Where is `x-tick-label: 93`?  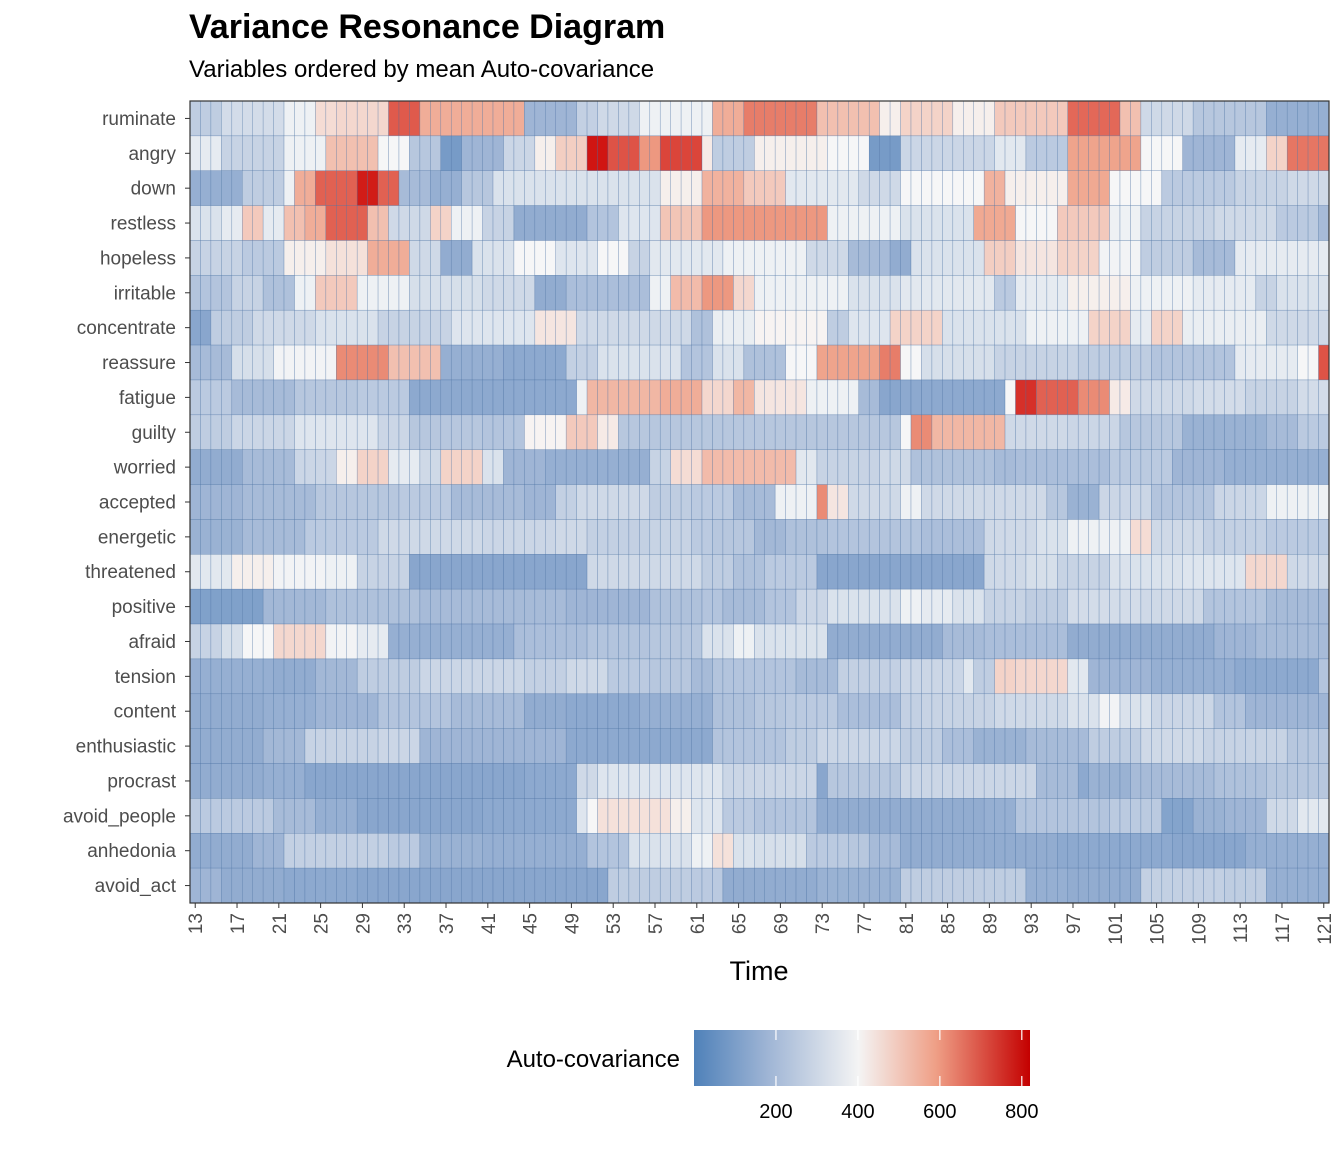
x-tick-label: 93 is located at coordinates (1032, 923).